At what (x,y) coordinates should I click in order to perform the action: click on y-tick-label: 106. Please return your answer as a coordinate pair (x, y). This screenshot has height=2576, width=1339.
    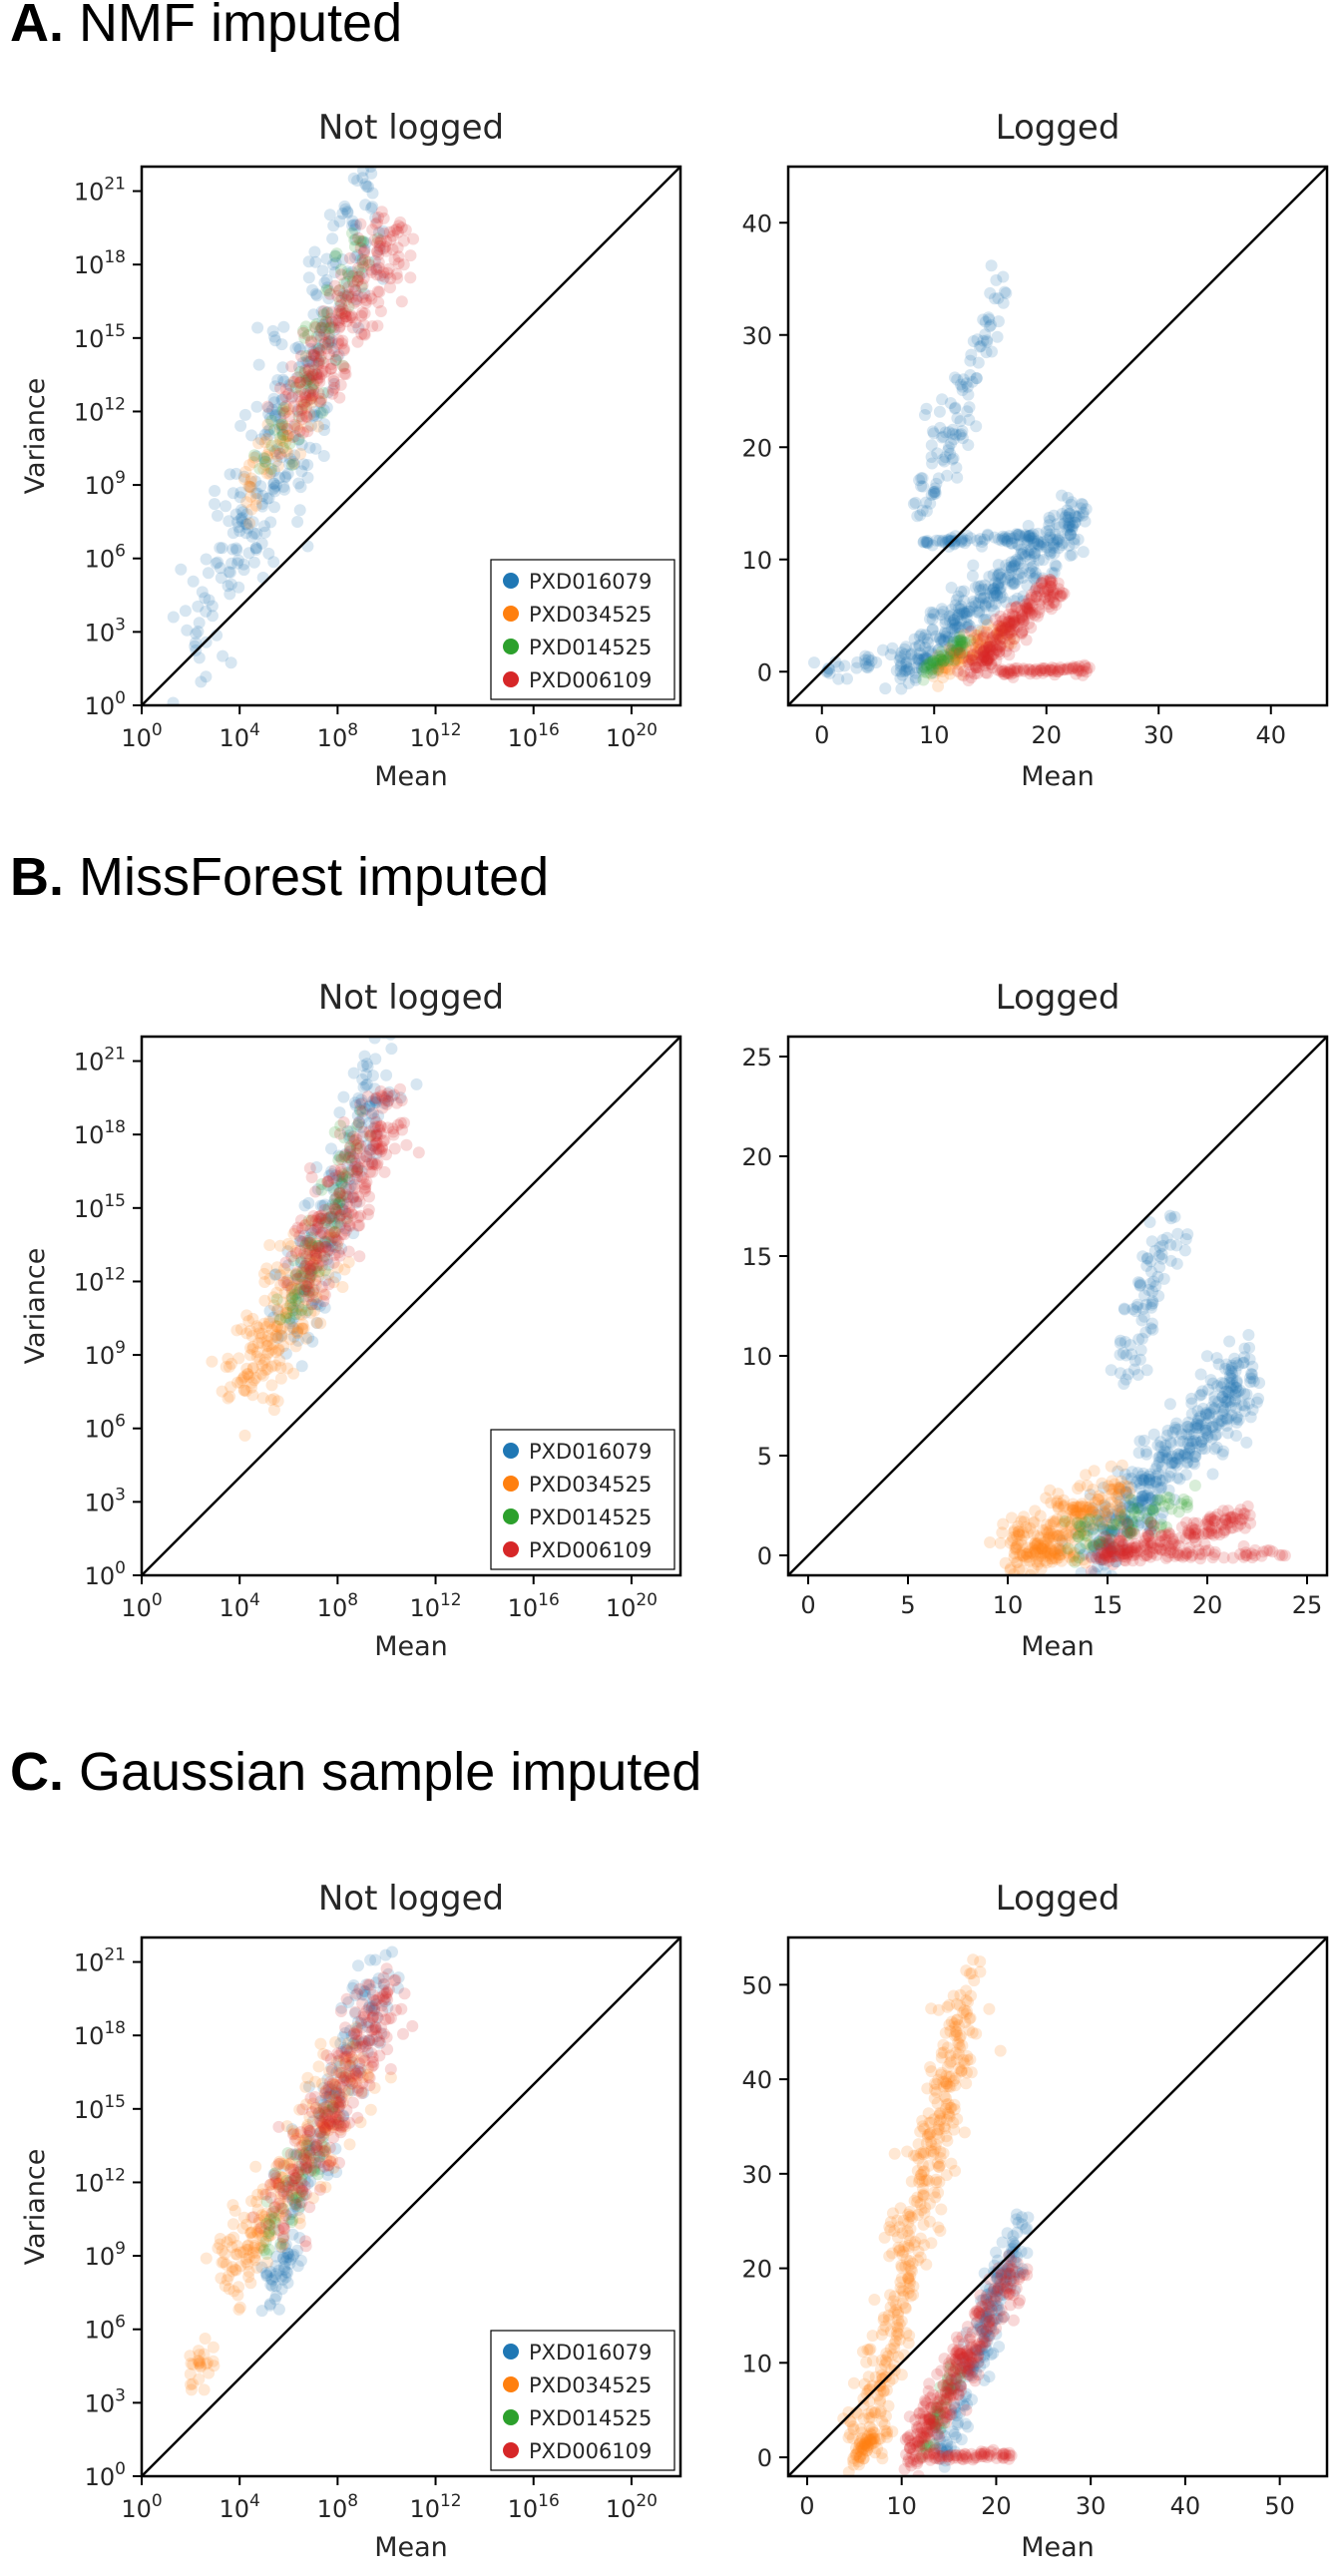
    Looking at the image, I should click on (105, 1428).